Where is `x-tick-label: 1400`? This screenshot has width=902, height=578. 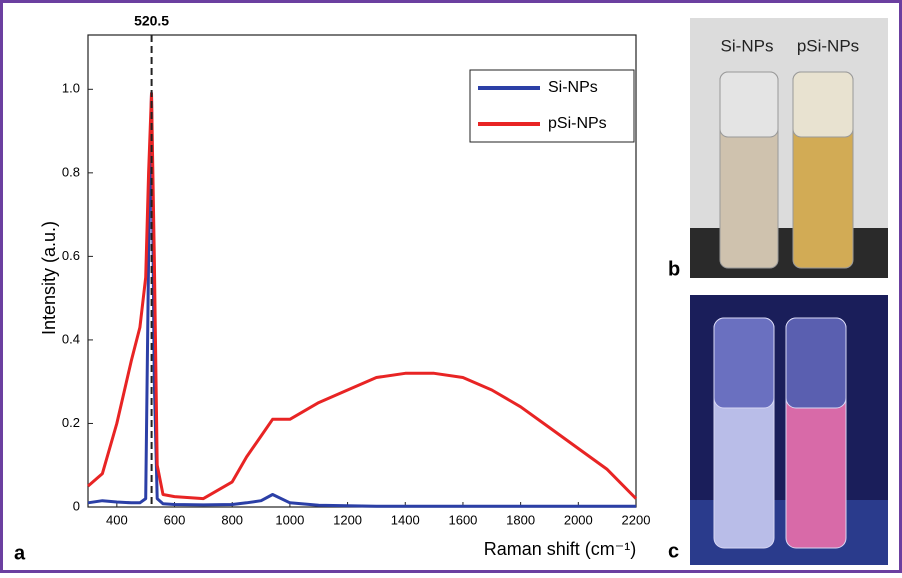
x-tick-label: 1400 is located at coordinates (405, 519).